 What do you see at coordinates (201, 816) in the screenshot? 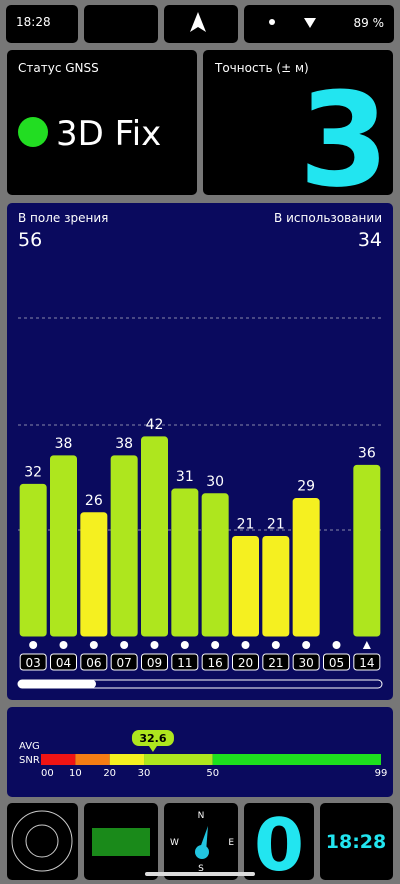
I see `compass-n: N` at bounding box center [201, 816].